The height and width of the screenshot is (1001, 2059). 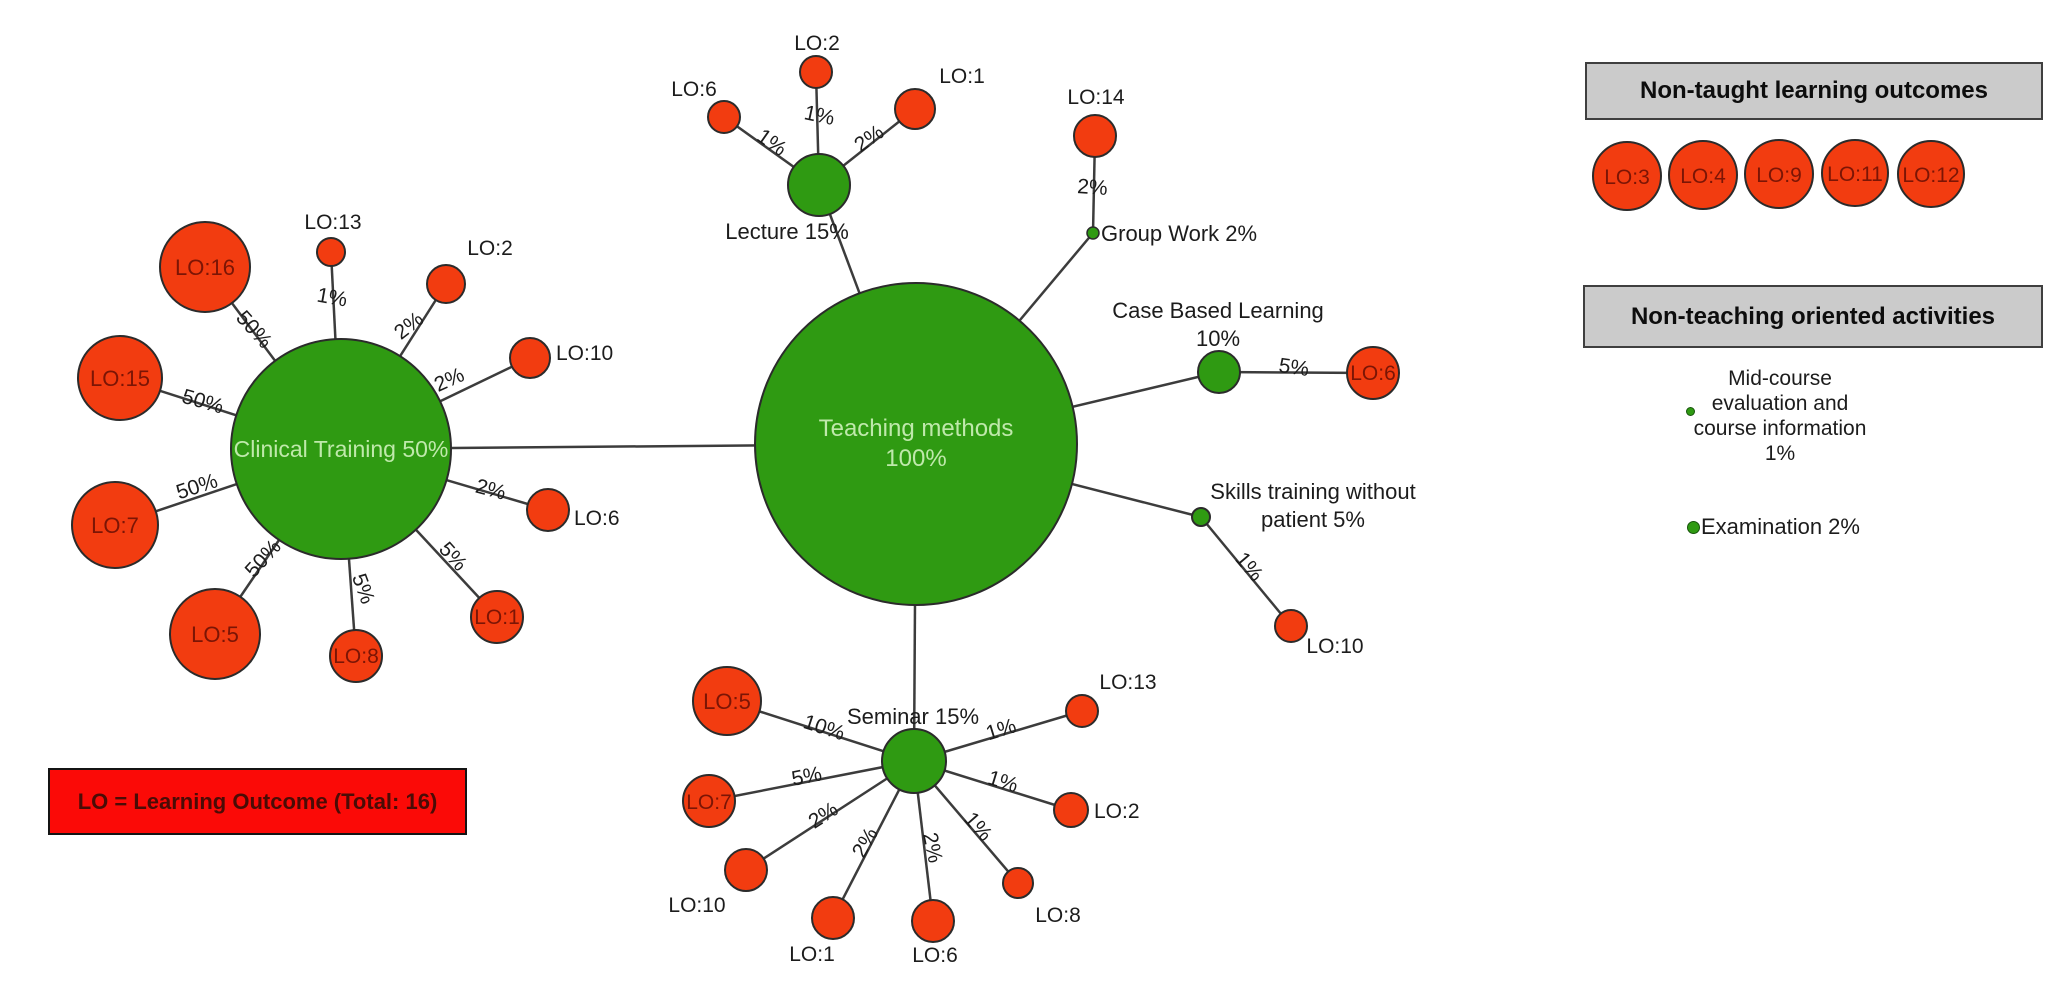 I want to click on edge-label-lecture-l_lo1: 2%, so click(x=869, y=139).